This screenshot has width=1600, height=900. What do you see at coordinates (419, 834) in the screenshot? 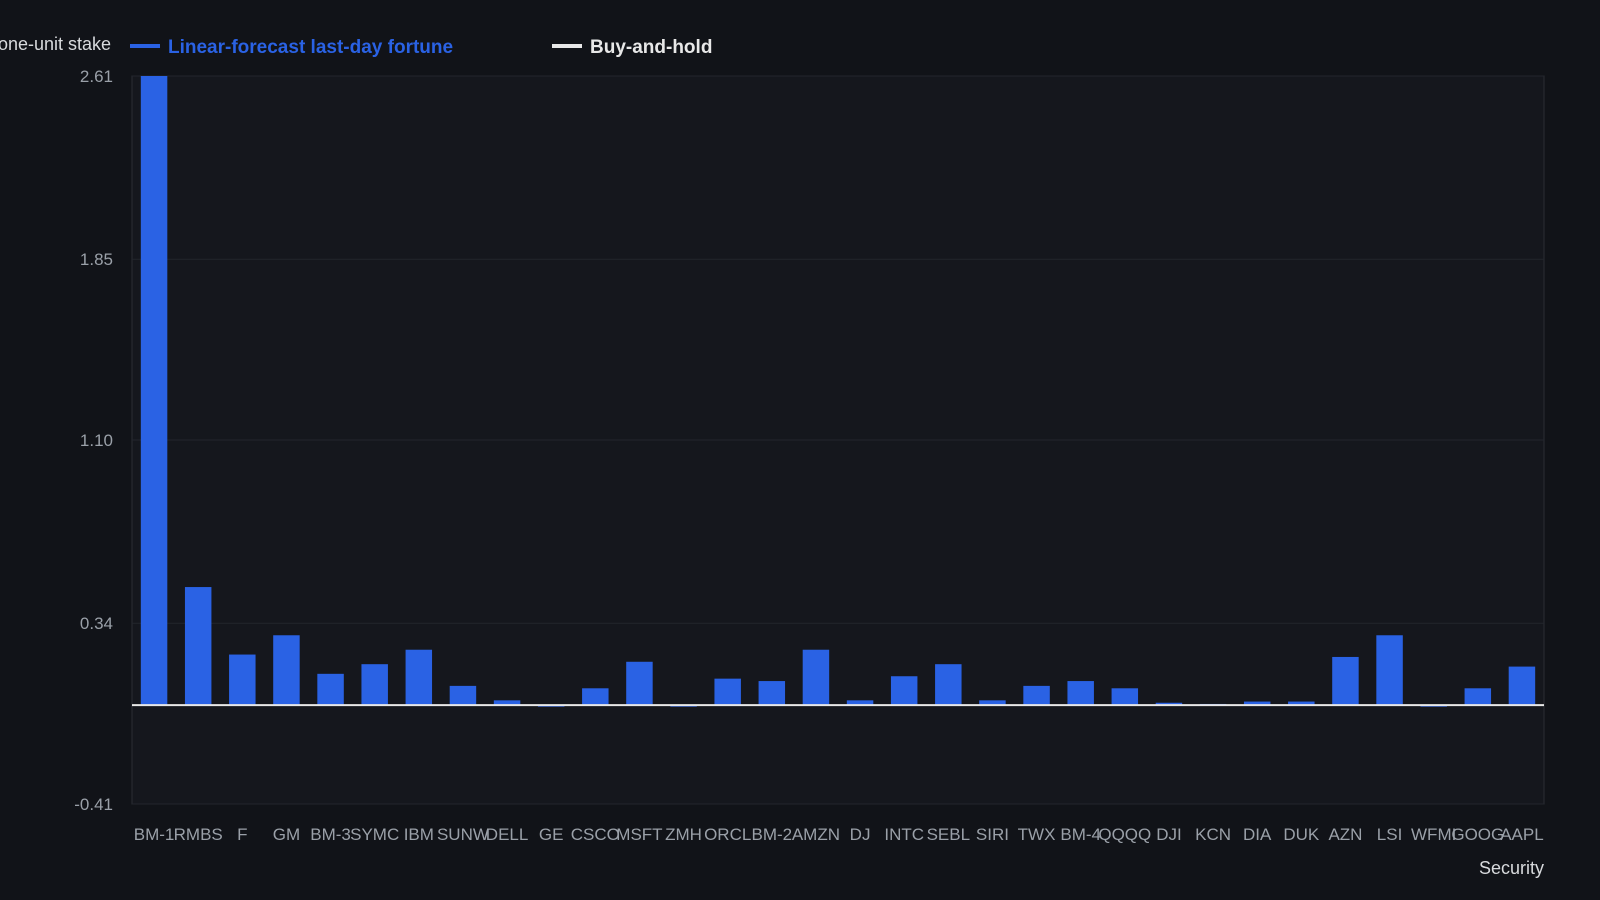
I see `x-tick-label: IBM` at bounding box center [419, 834].